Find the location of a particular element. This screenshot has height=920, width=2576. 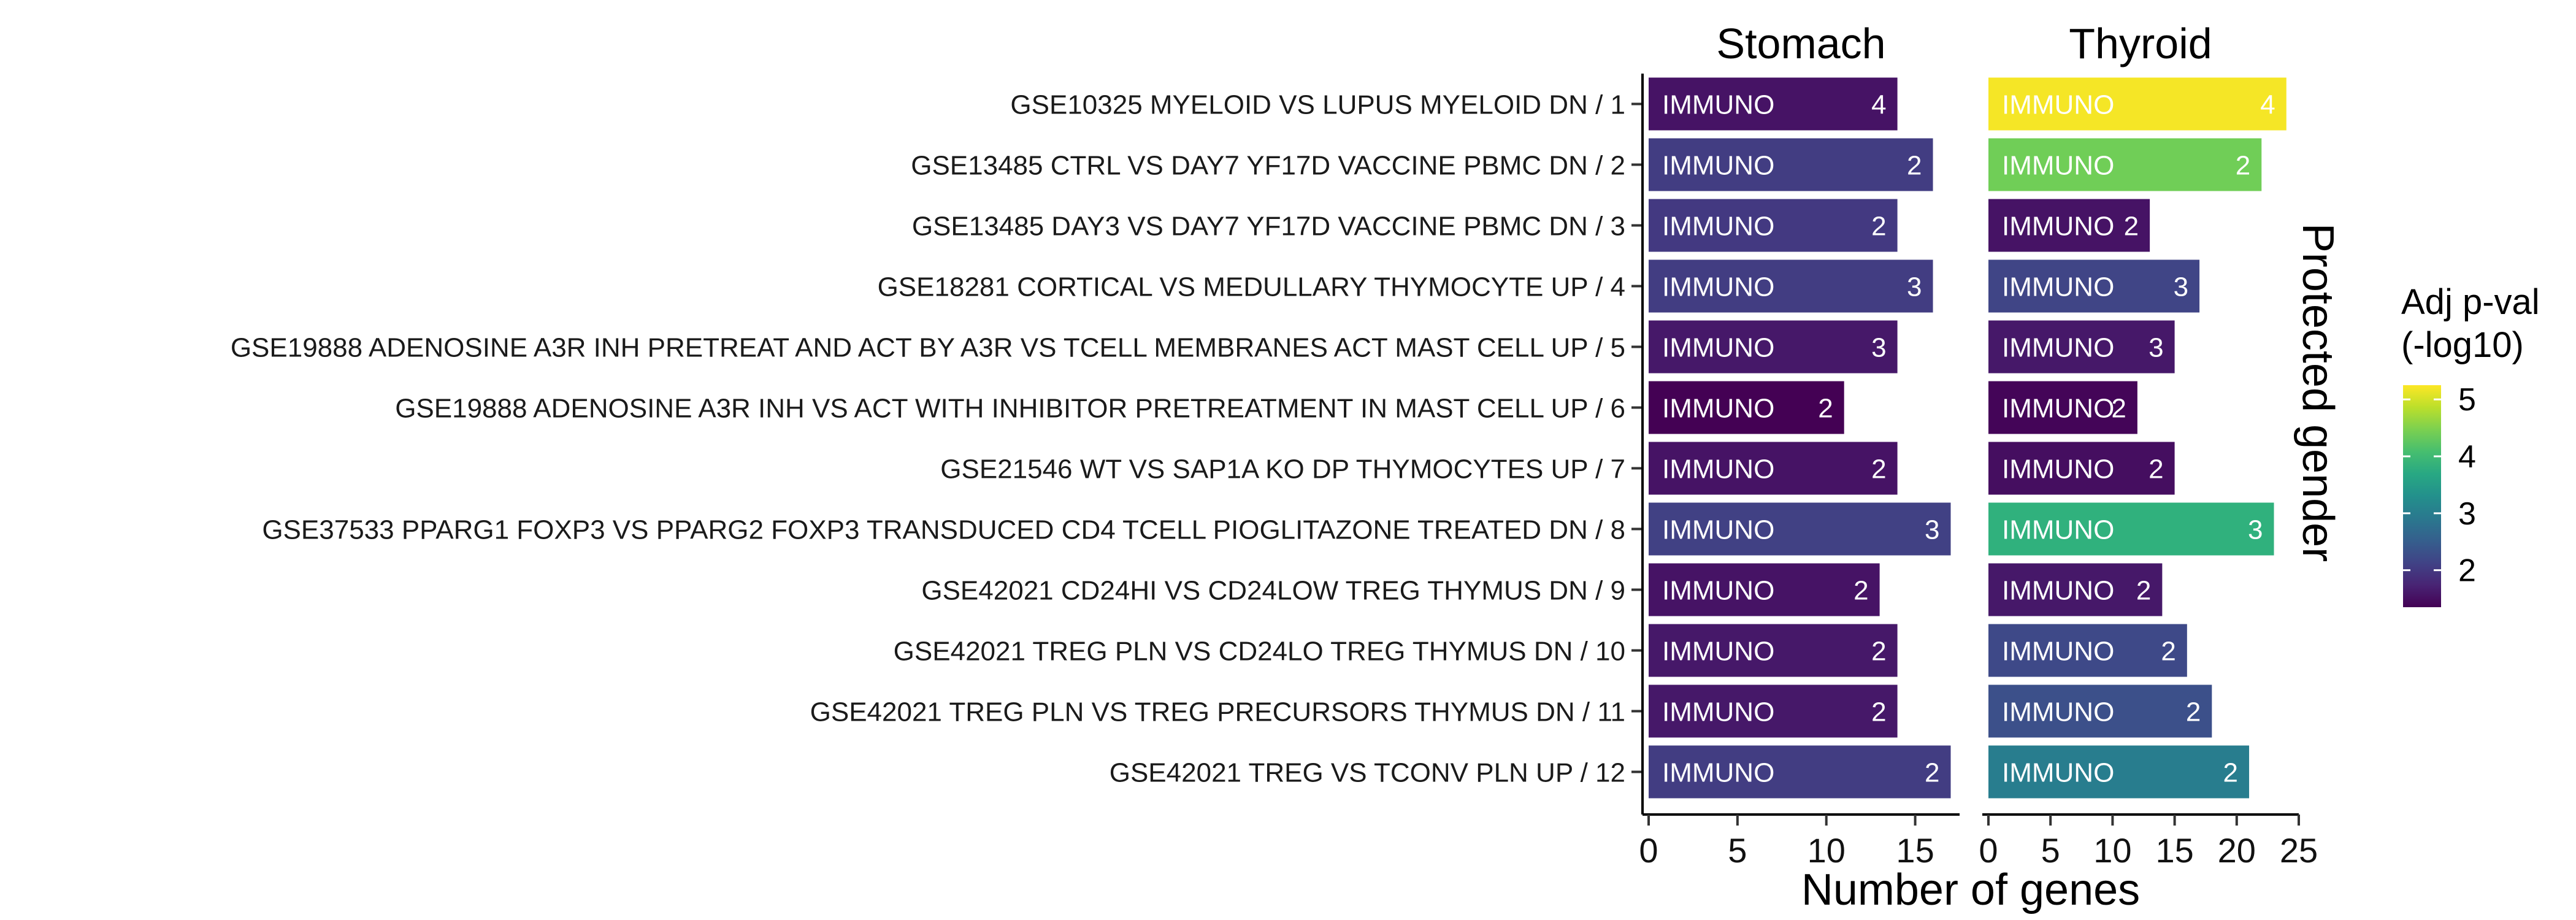

colorbar-tick-label: 5 is located at coordinates (2467, 400).